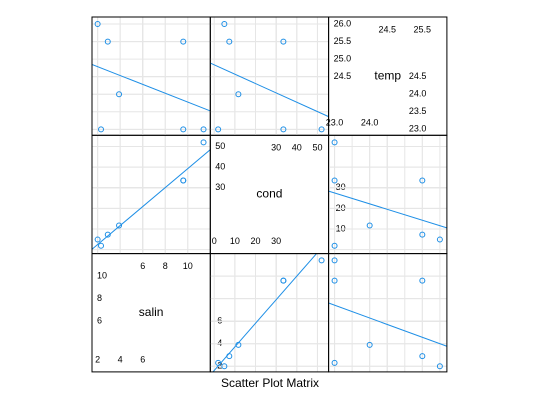 Image resolution: width=540 pixels, height=400 pixels. Describe the element at coordinates (270, 383) in the screenshot. I see `chart-title: Scatter Plot Matrix` at that location.